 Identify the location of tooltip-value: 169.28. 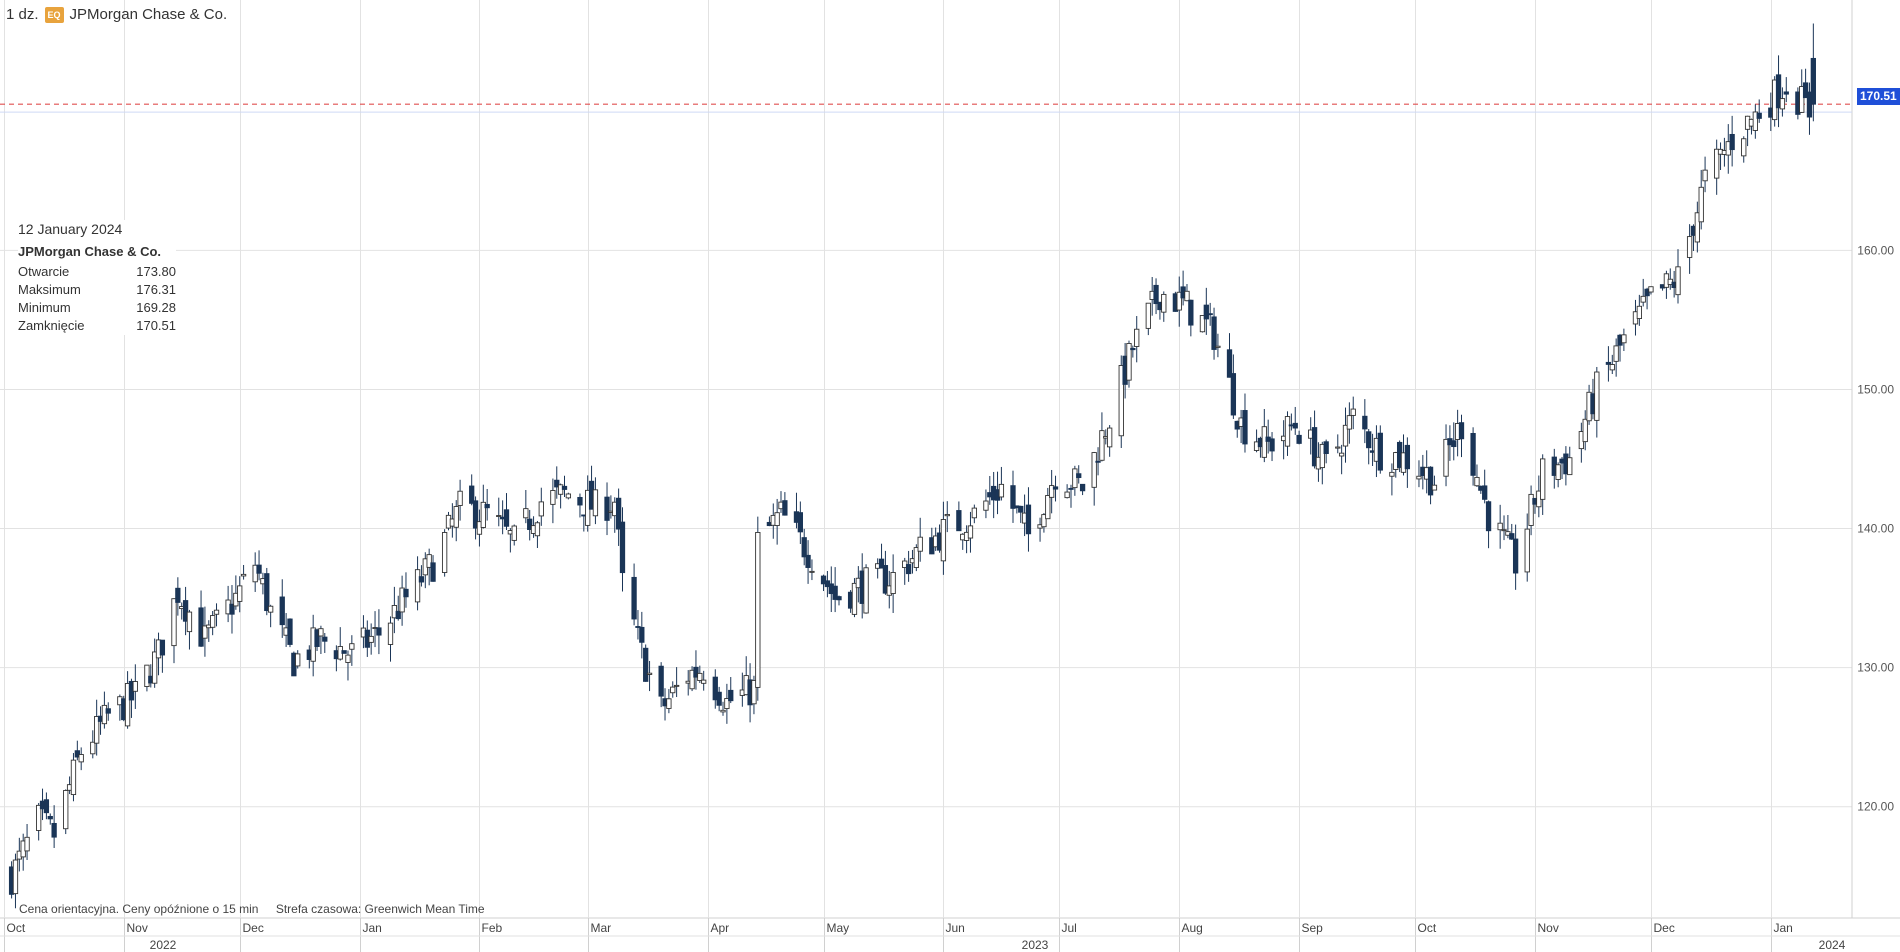
(156, 307).